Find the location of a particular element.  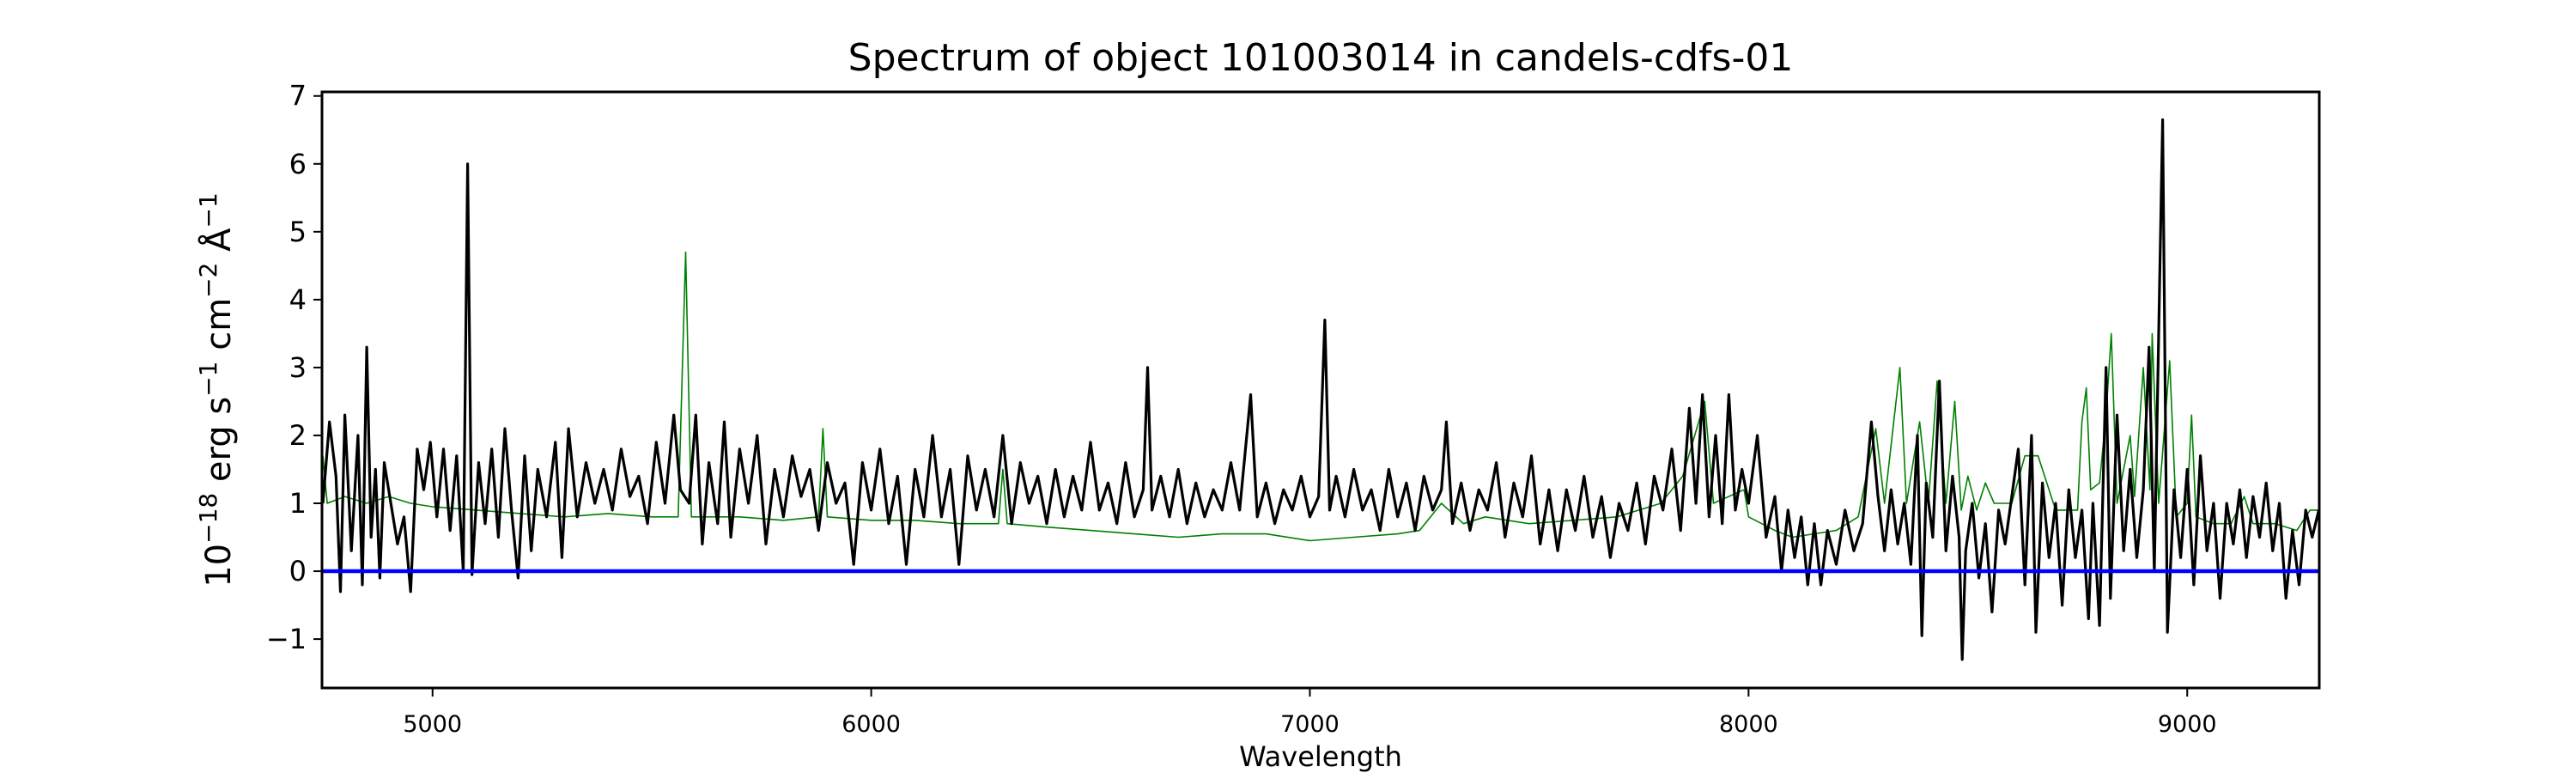

y-tick-label: −1 is located at coordinates (286, 639).